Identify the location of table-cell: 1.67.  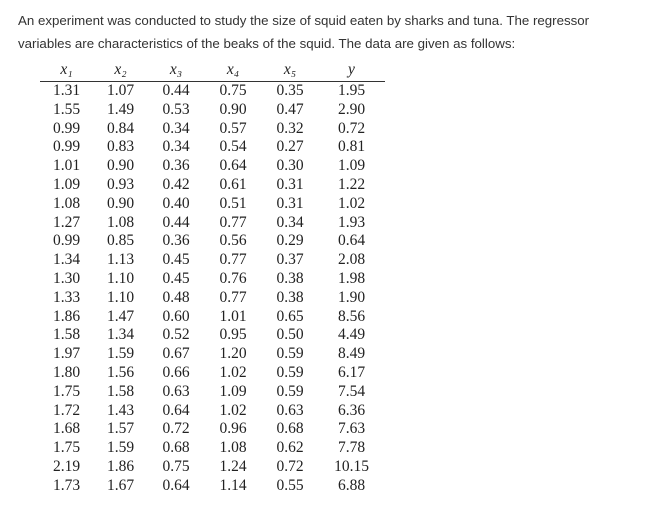
(120, 485).